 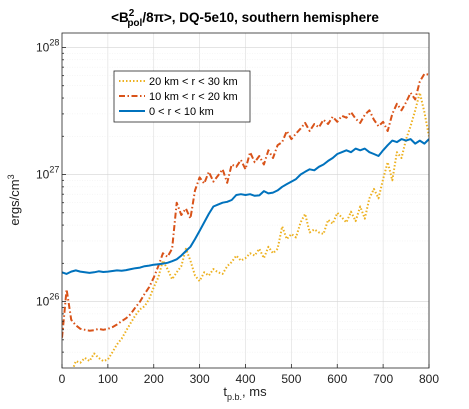 I want to click on y-axis-label-main: ergs/cm, so click(x=14, y=202).